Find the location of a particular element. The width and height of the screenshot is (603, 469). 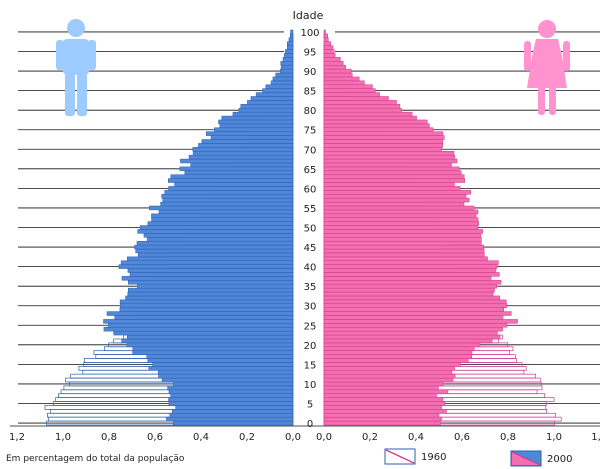

age-tick-label: 85 is located at coordinates (310, 92).